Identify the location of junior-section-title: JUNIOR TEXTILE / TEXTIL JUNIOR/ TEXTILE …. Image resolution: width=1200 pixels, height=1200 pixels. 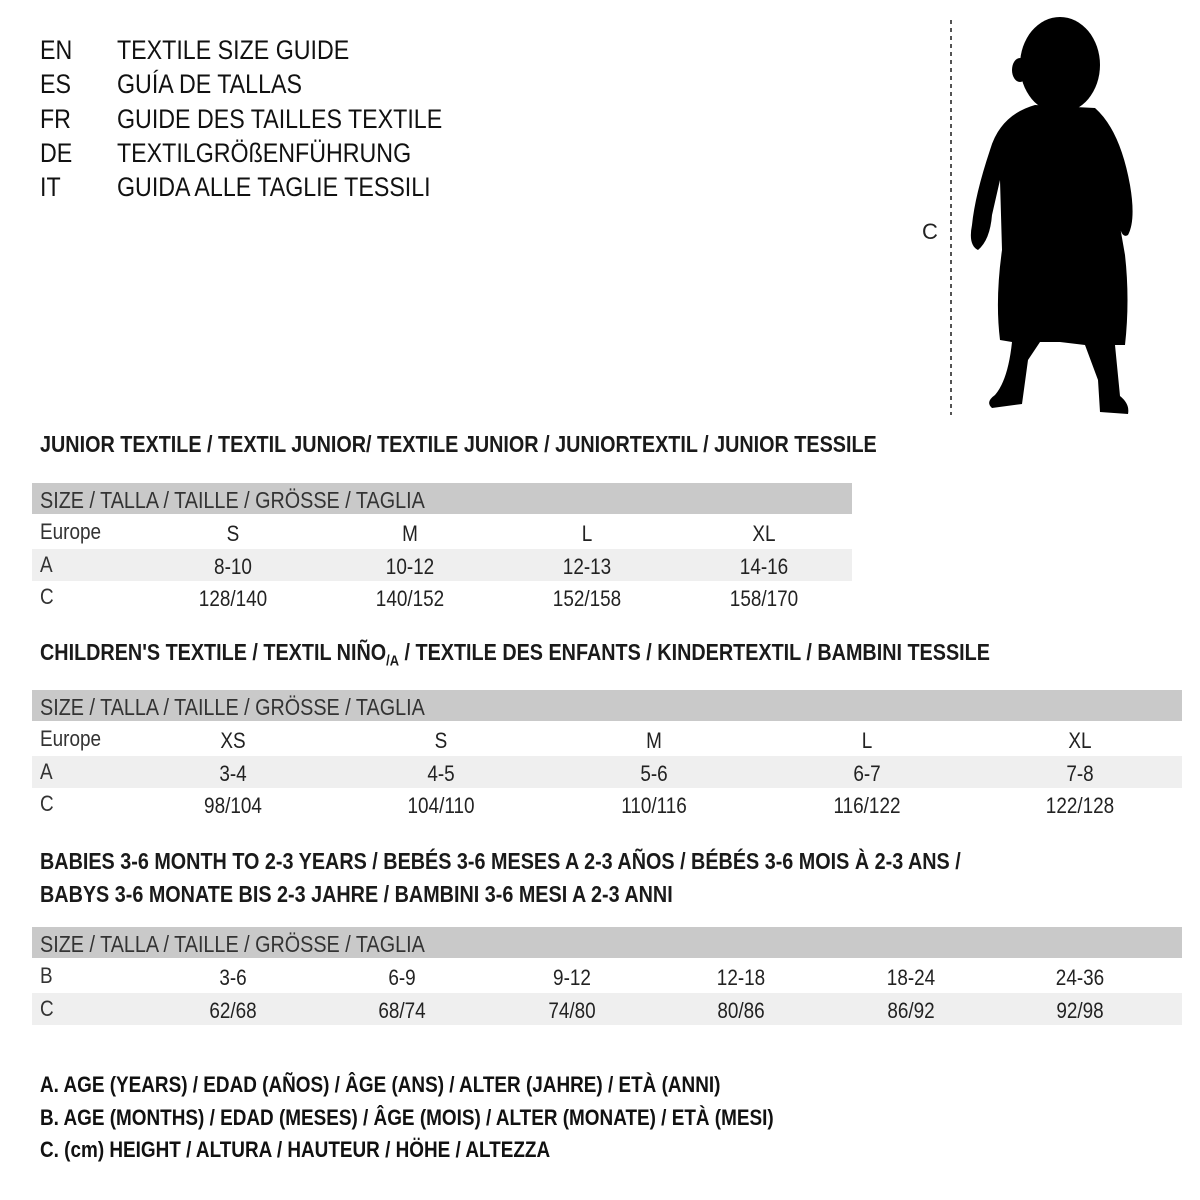
(458, 444).